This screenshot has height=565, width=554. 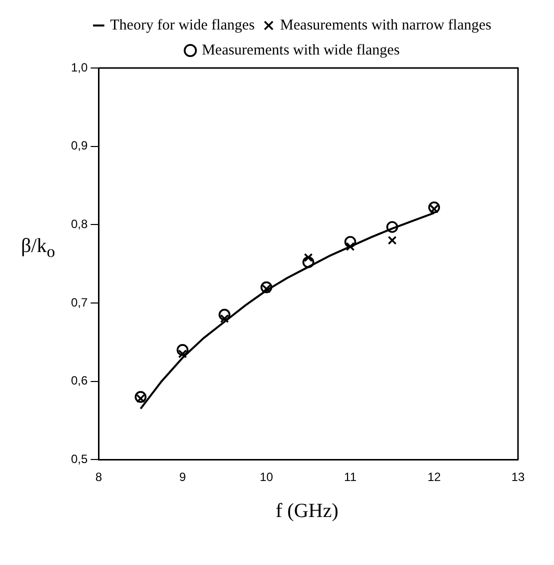 What do you see at coordinates (79, 302) in the screenshot?
I see `y-tick-label: 0,7` at bounding box center [79, 302].